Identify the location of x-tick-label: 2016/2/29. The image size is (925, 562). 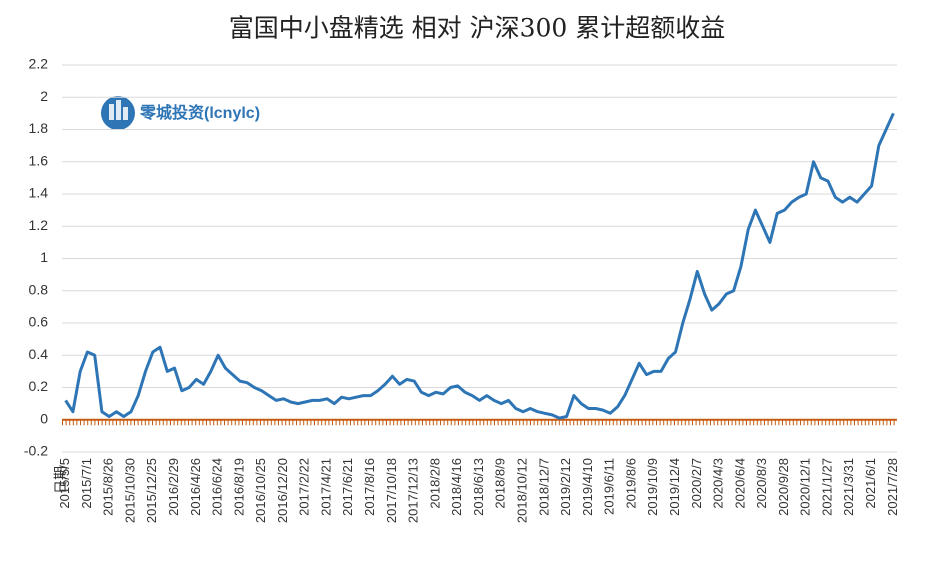
(173, 487).